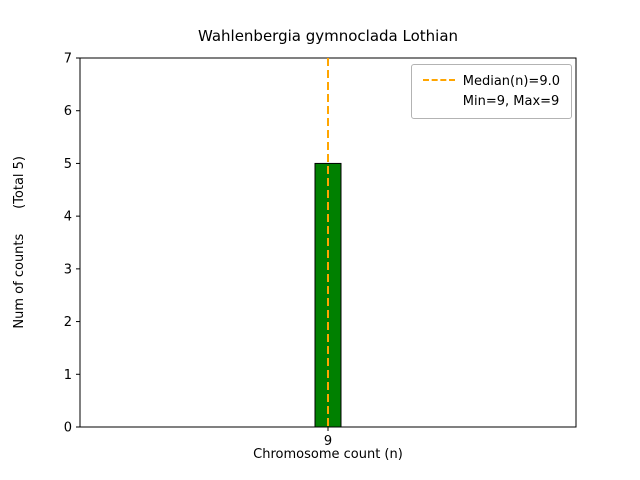  I want to click on x-tick-label: 9, so click(328, 441).